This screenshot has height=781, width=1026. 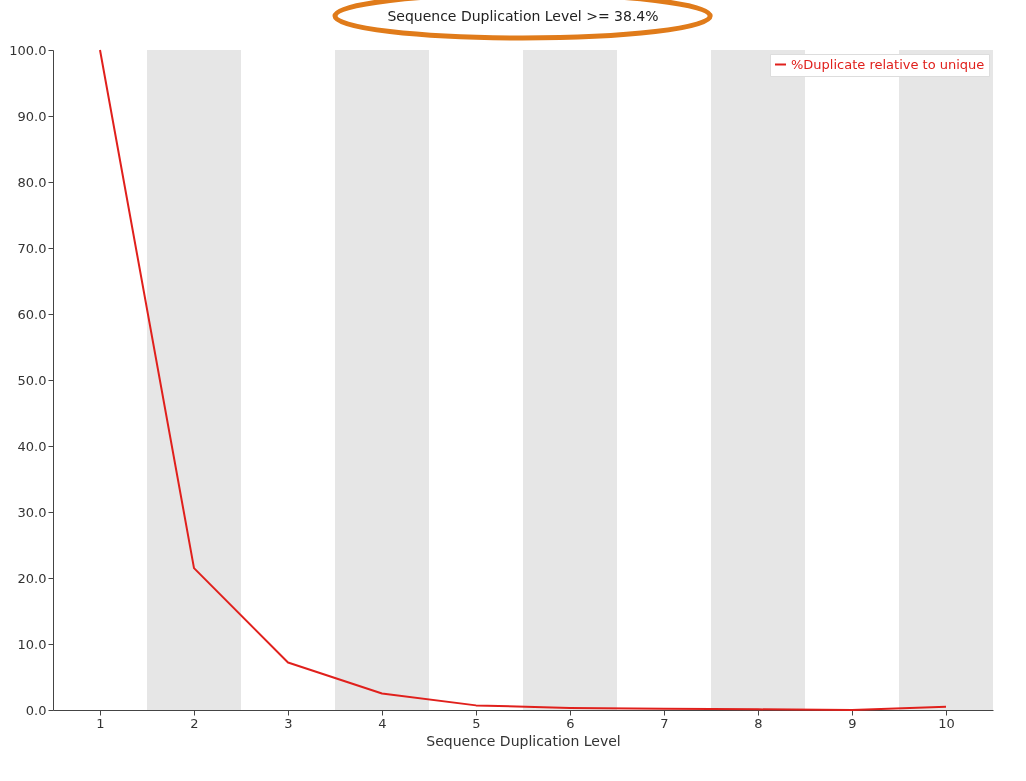 What do you see at coordinates (523, 740) in the screenshot?
I see `x-axis-title: Sequence Duplication Level` at bounding box center [523, 740].